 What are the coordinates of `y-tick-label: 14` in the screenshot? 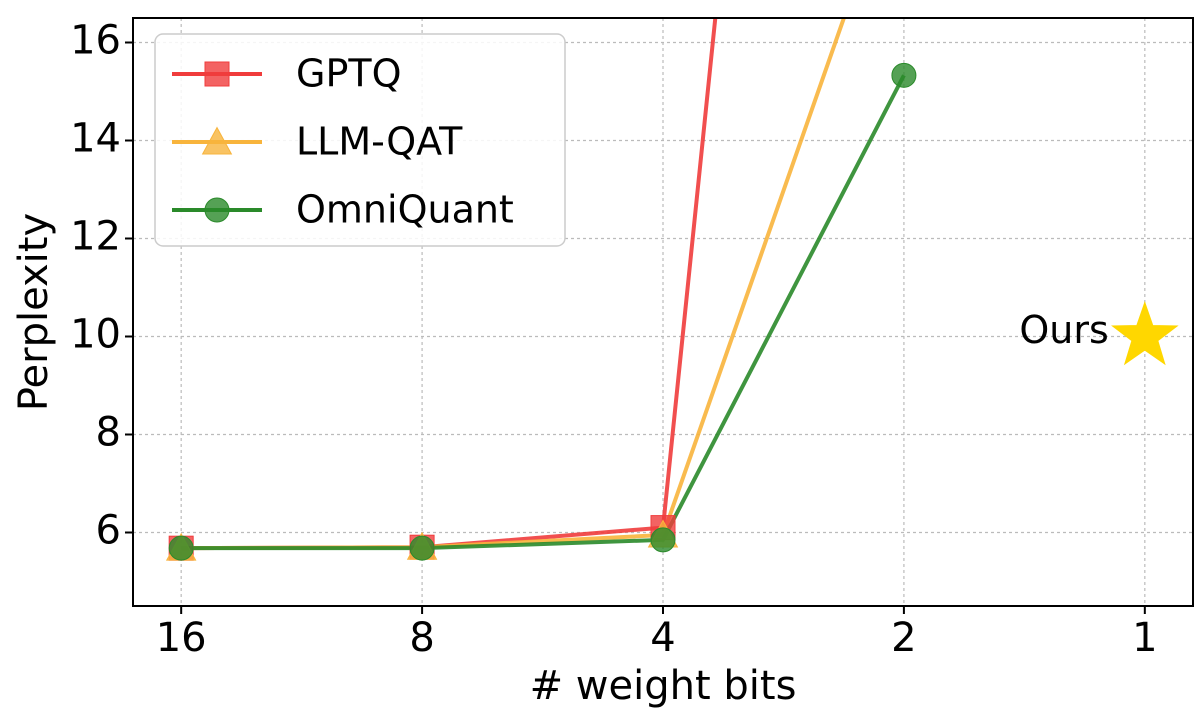 It's located at (95, 139).